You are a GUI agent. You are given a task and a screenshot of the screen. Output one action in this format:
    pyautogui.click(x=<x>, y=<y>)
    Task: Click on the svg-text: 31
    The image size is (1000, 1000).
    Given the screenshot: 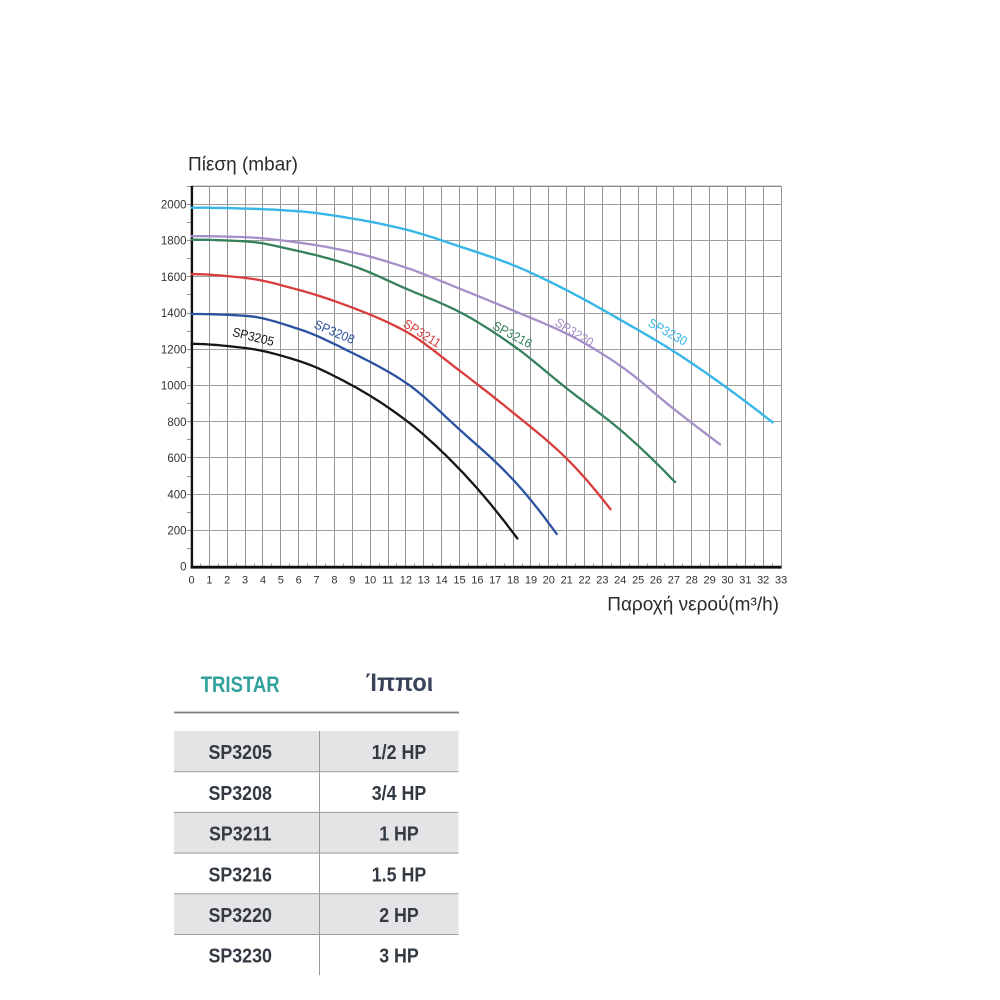 What is the action you would take?
    pyautogui.click(x=745, y=581)
    